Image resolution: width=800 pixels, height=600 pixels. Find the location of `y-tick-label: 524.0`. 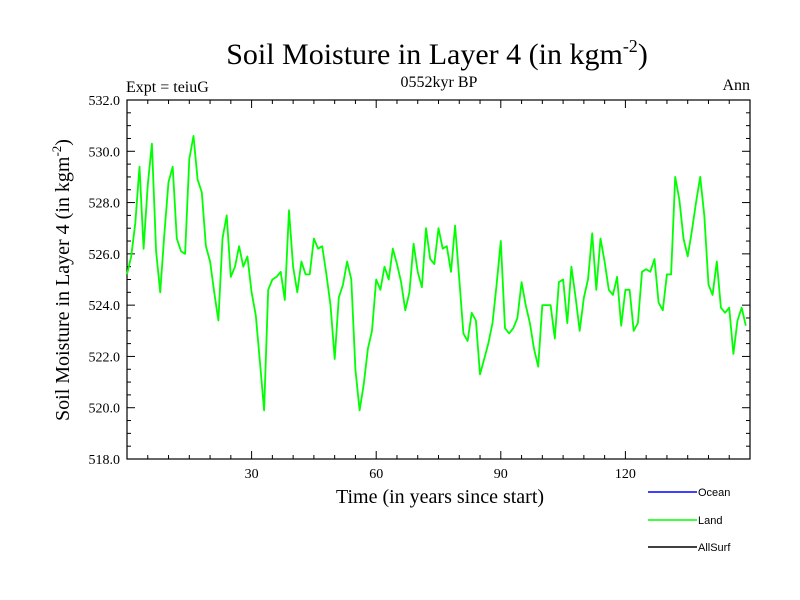

y-tick-label: 524.0 is located at coordinates (105, 306).